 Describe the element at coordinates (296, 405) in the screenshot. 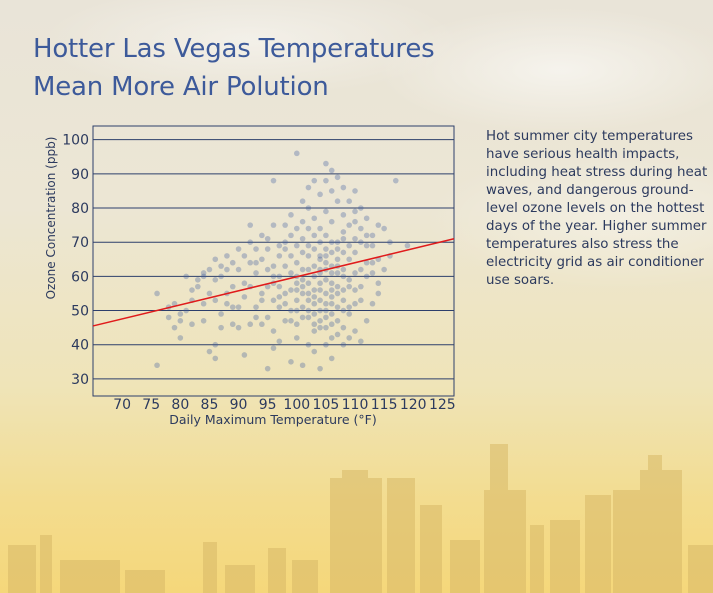

I see `x-tick-label: 100` at that location.